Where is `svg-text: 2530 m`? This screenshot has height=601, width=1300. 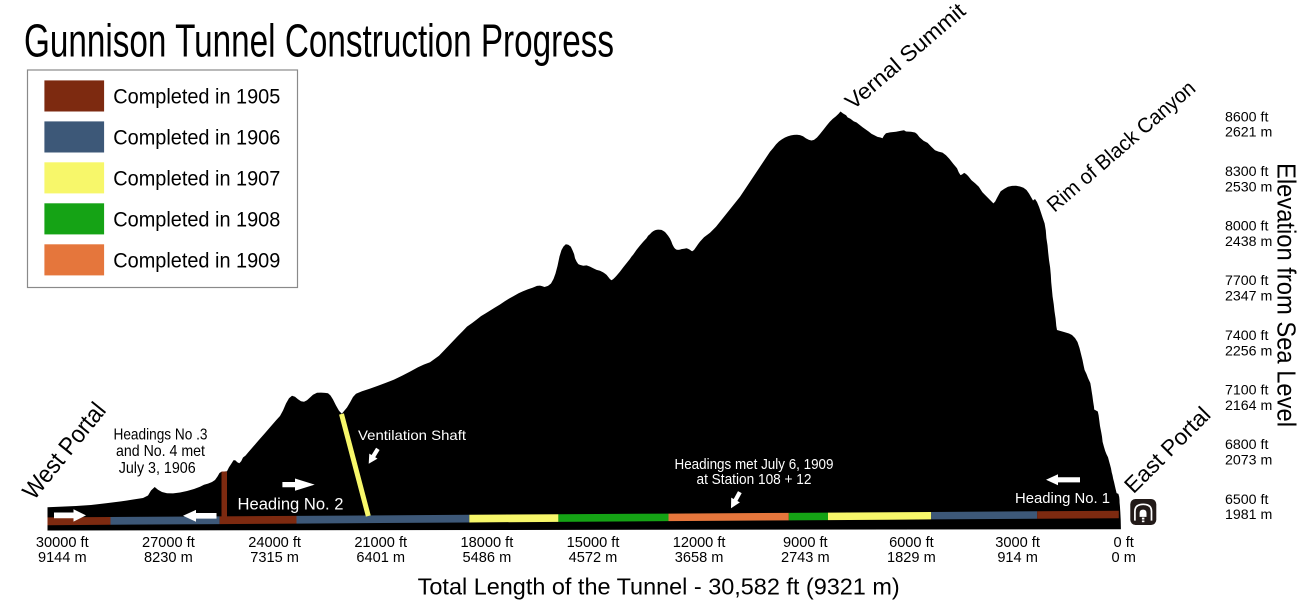
svg-text: 2530 m is located at coordinates (1248, 187).